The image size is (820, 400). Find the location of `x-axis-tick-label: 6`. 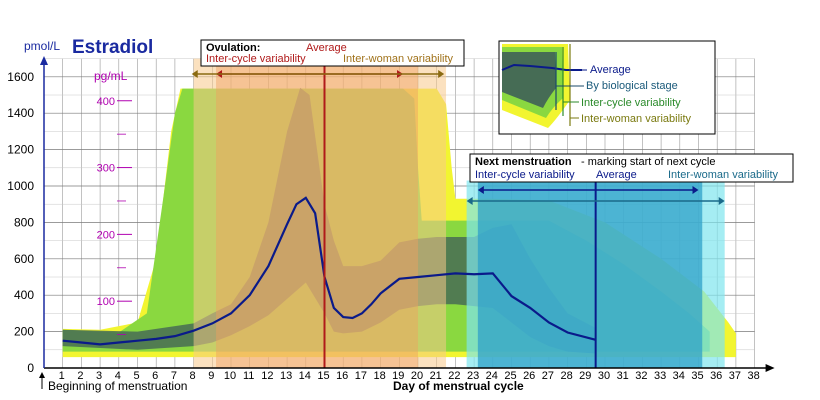

x-axis-tick-label: 6 is located at coordinates (155, 376).